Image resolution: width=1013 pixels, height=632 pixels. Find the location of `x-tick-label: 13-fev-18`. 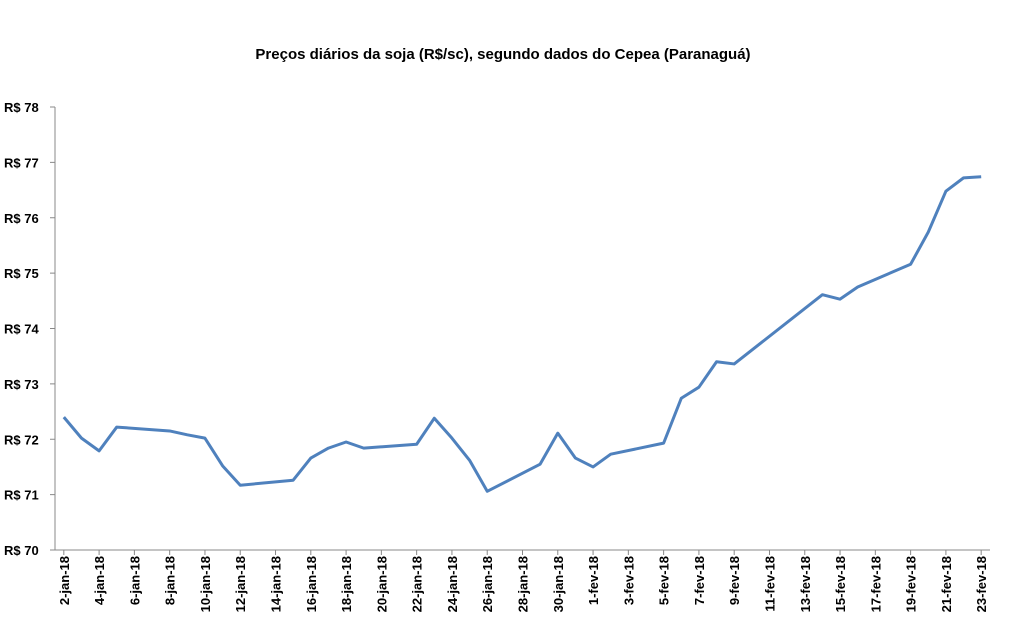

x-tick-label: 13-fev-18 is located at coordinates (805, 584).